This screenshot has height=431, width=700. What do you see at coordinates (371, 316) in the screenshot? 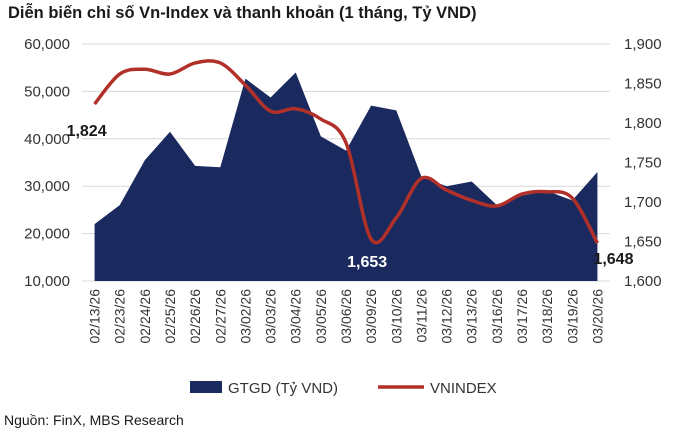
I see `x-tick-label: 03/09/26` at bounding box center [371, 316].